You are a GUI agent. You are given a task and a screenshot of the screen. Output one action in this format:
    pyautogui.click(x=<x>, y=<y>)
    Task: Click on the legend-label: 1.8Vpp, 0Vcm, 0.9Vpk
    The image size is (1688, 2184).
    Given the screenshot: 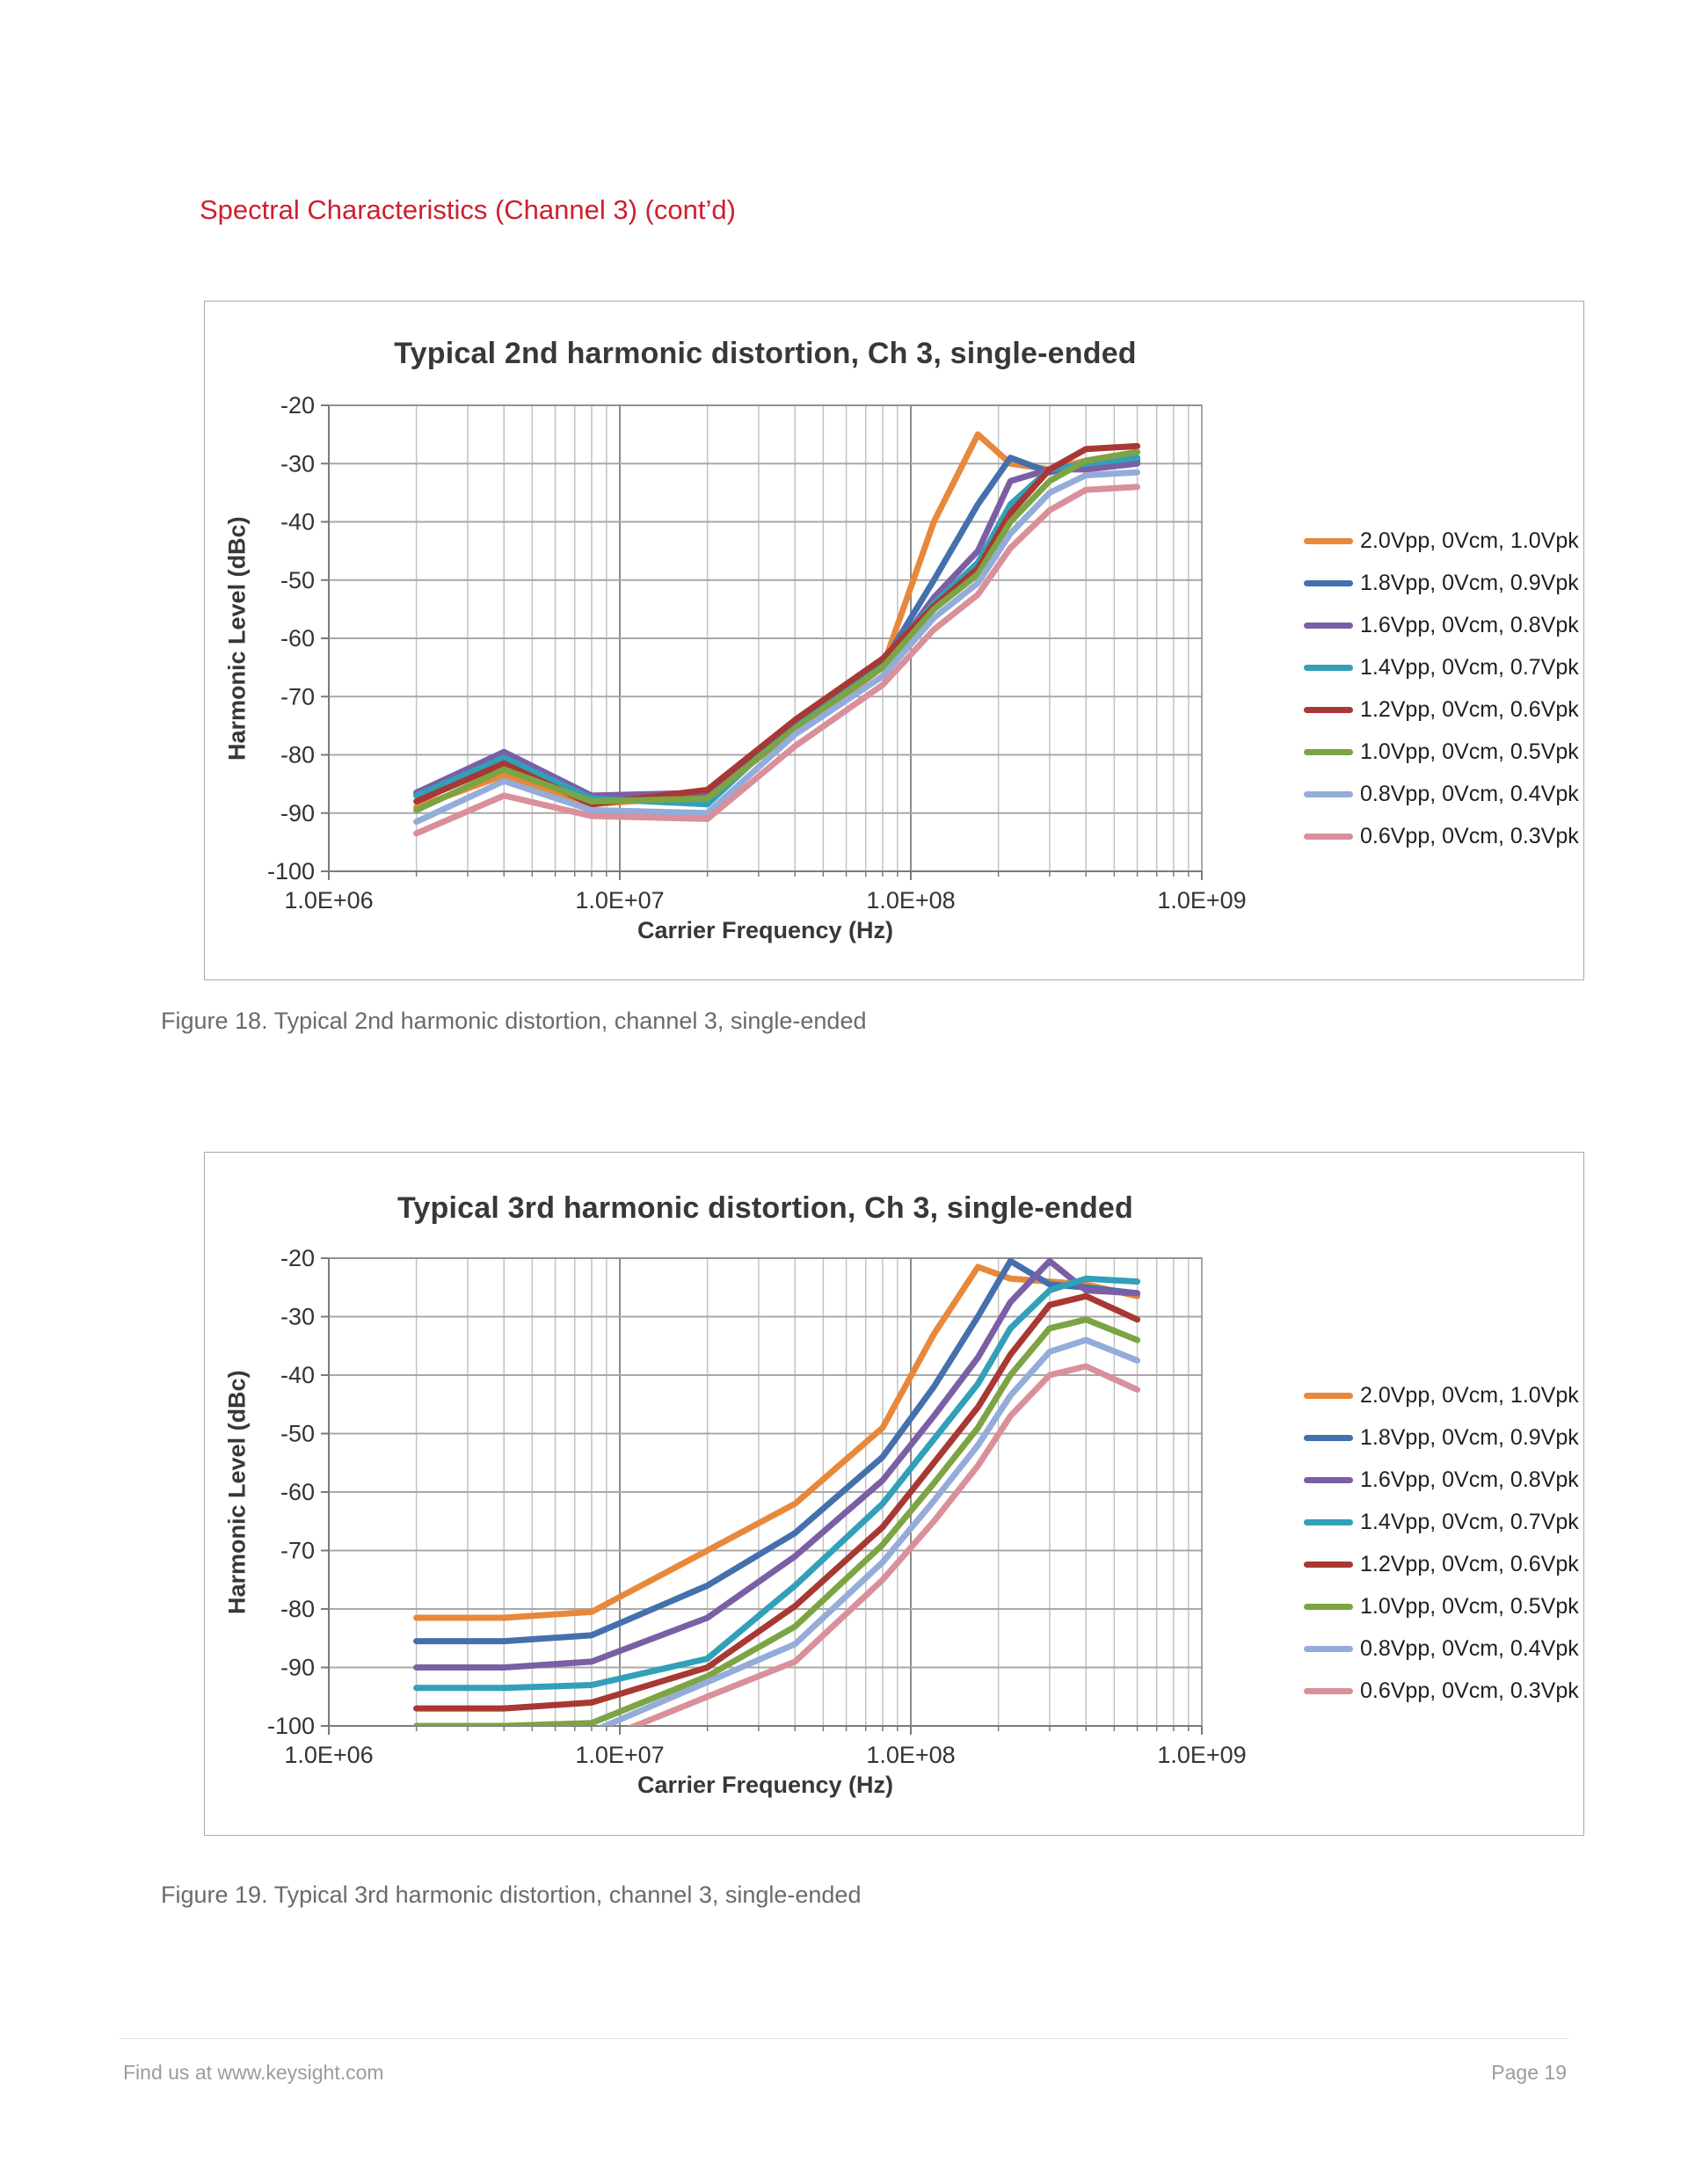 What is the action you would take?
    pyautogui.click(x=1469, y=1437)
    